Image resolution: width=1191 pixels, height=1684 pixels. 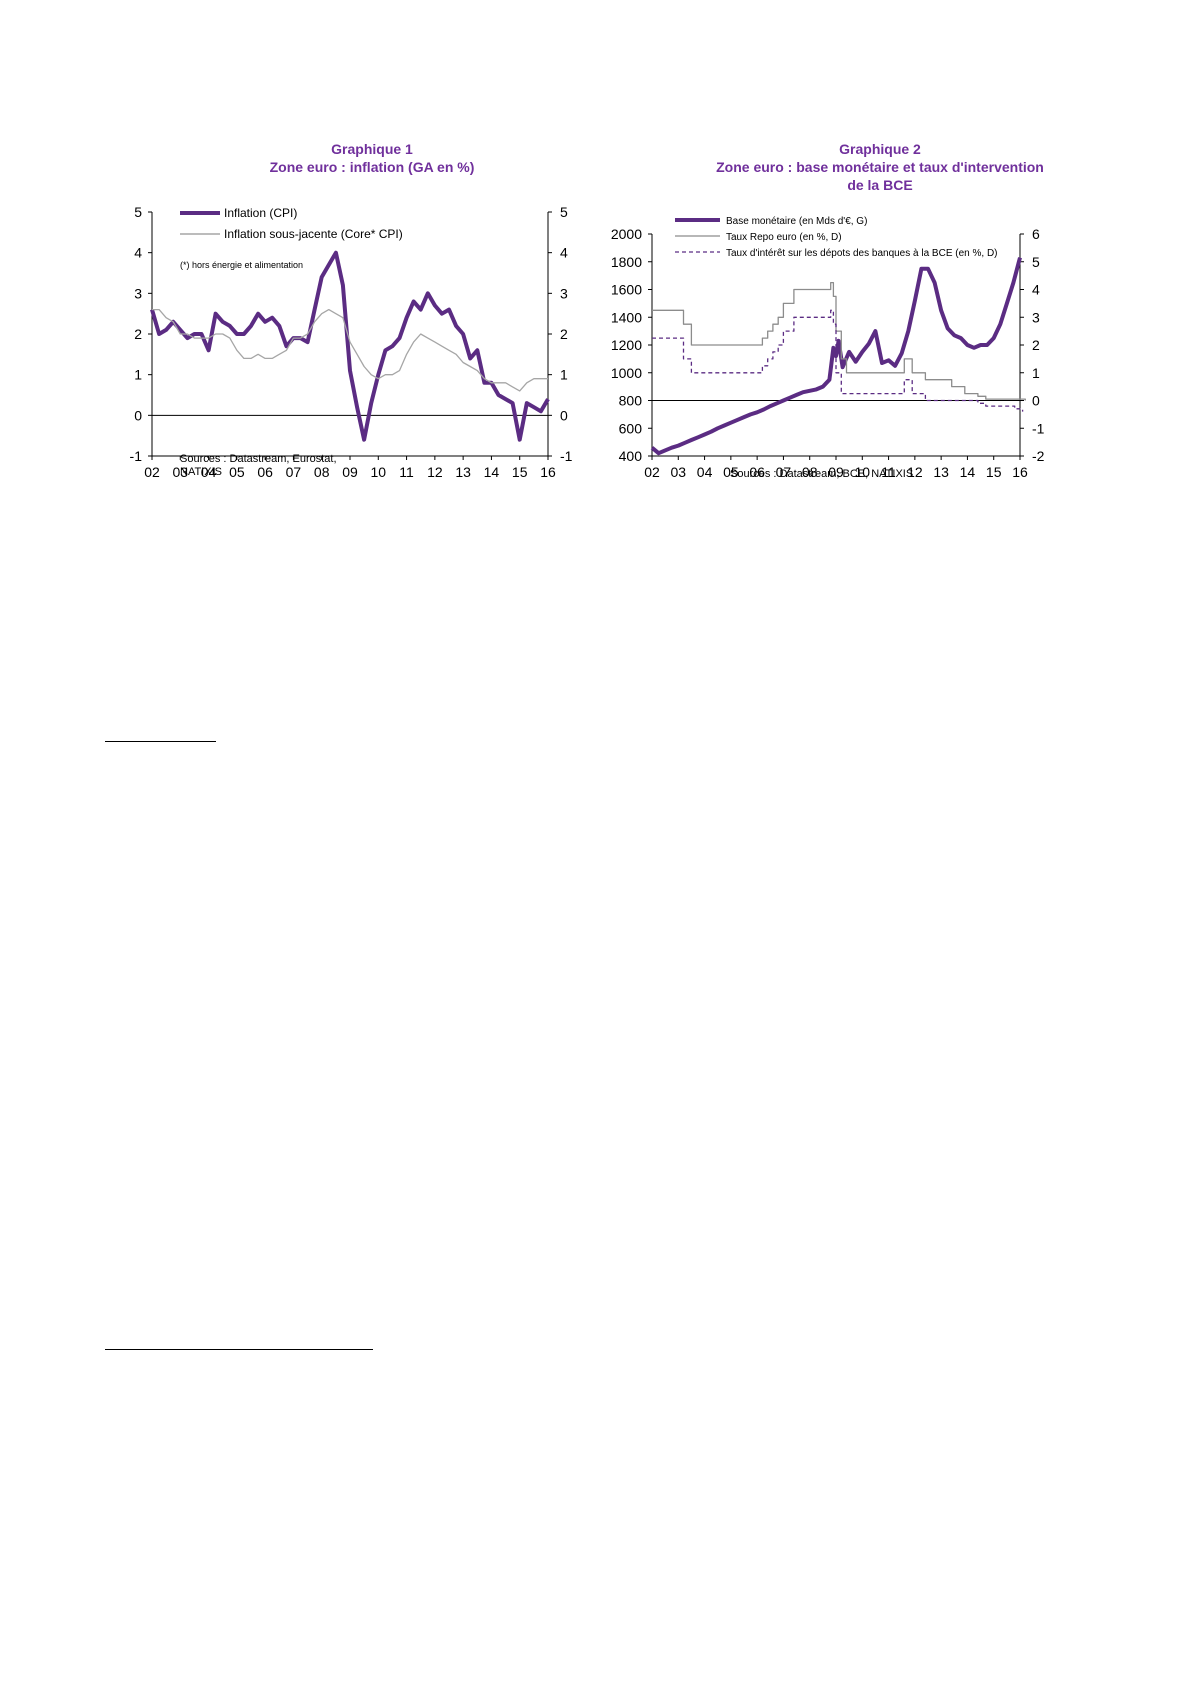 What do you see at coordinates (138, 375) in the screenshot?
I see `y-tick-label-left: 1` at bounding box center [138, 375].